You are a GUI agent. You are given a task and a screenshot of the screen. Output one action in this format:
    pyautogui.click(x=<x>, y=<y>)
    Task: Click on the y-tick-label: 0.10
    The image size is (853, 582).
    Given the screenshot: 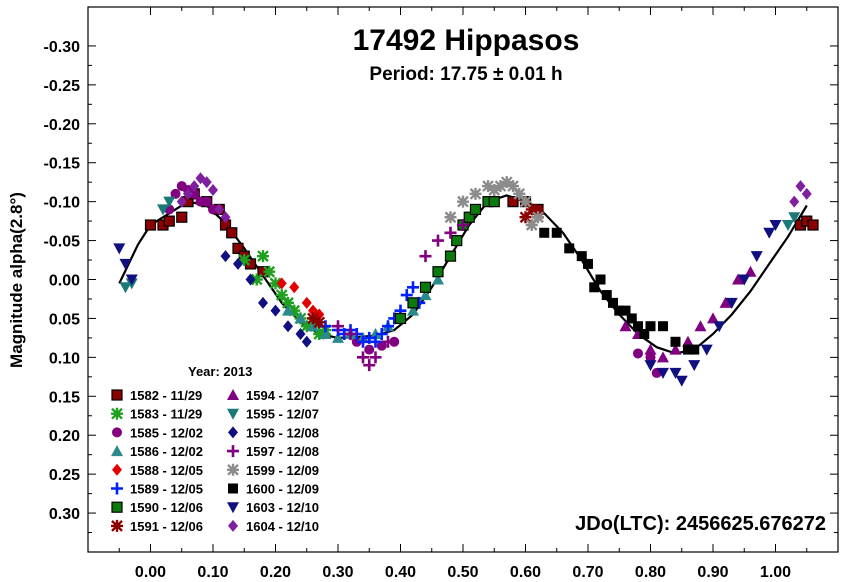 What is the action you would take?
    pyautogui.click(x=64, y=358)
    